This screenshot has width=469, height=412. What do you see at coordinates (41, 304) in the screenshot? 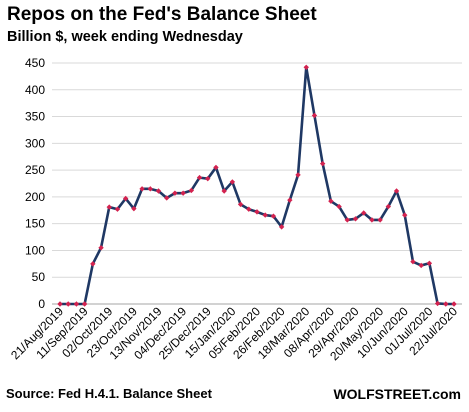
I see `y-tick-label: 0` at bounding box center [41, 304].